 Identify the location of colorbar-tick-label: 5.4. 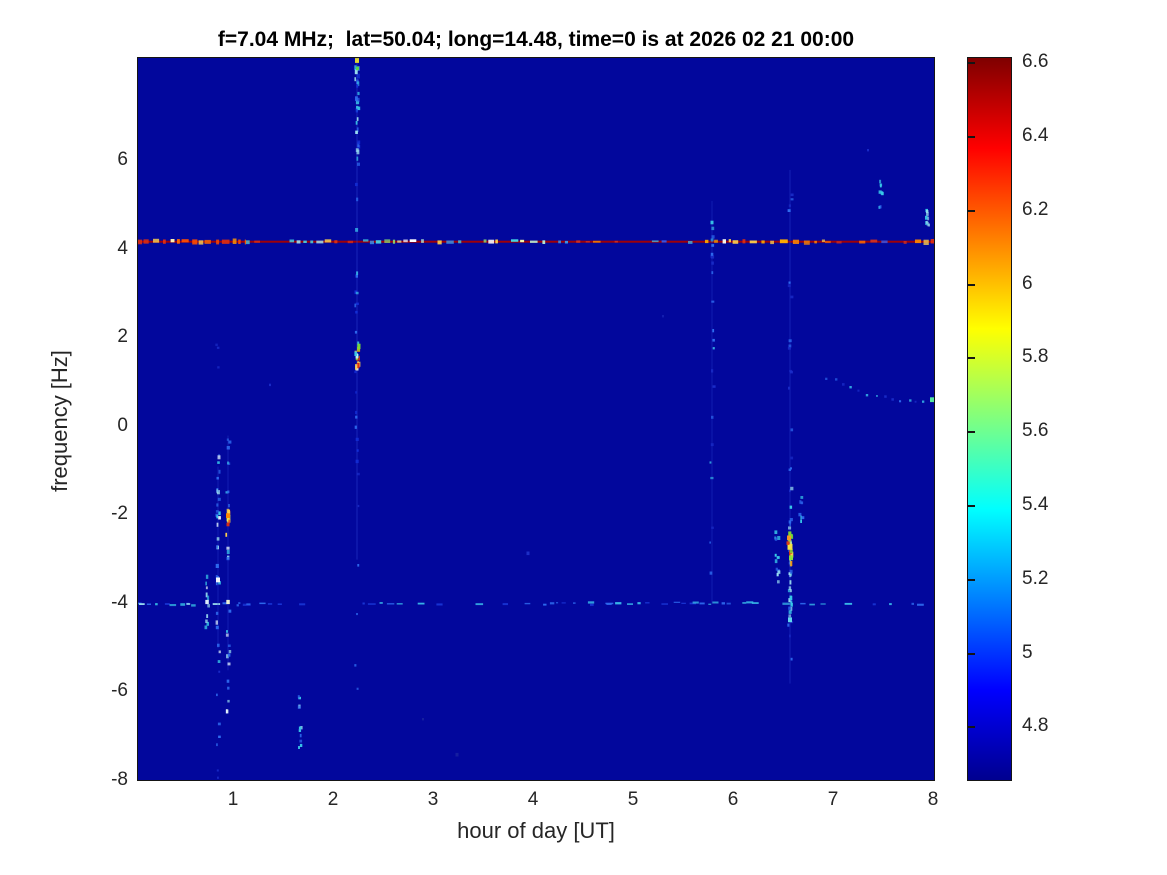
(1035, 505).